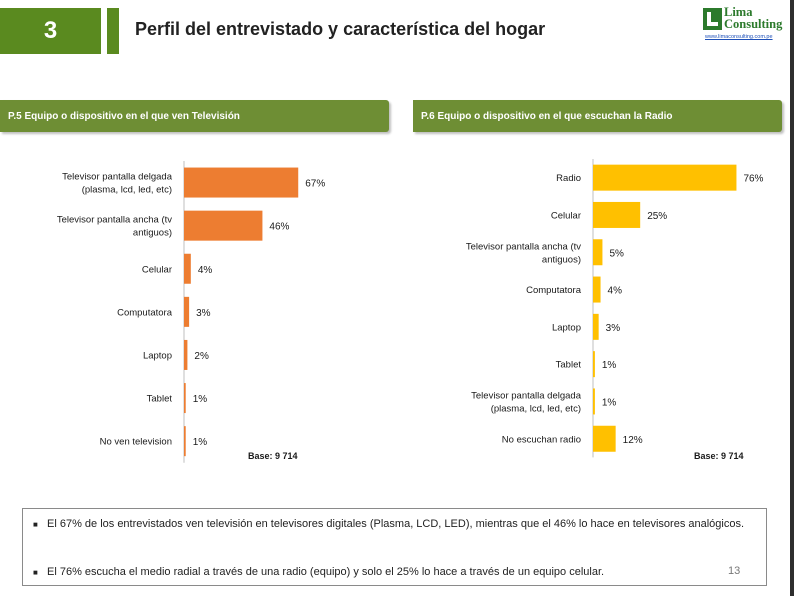  What do you see at coordinates (273, 456) in the screenshot?
I see `tv-chart-base-note: Base: 9 714` at bounding box center [273, 456].